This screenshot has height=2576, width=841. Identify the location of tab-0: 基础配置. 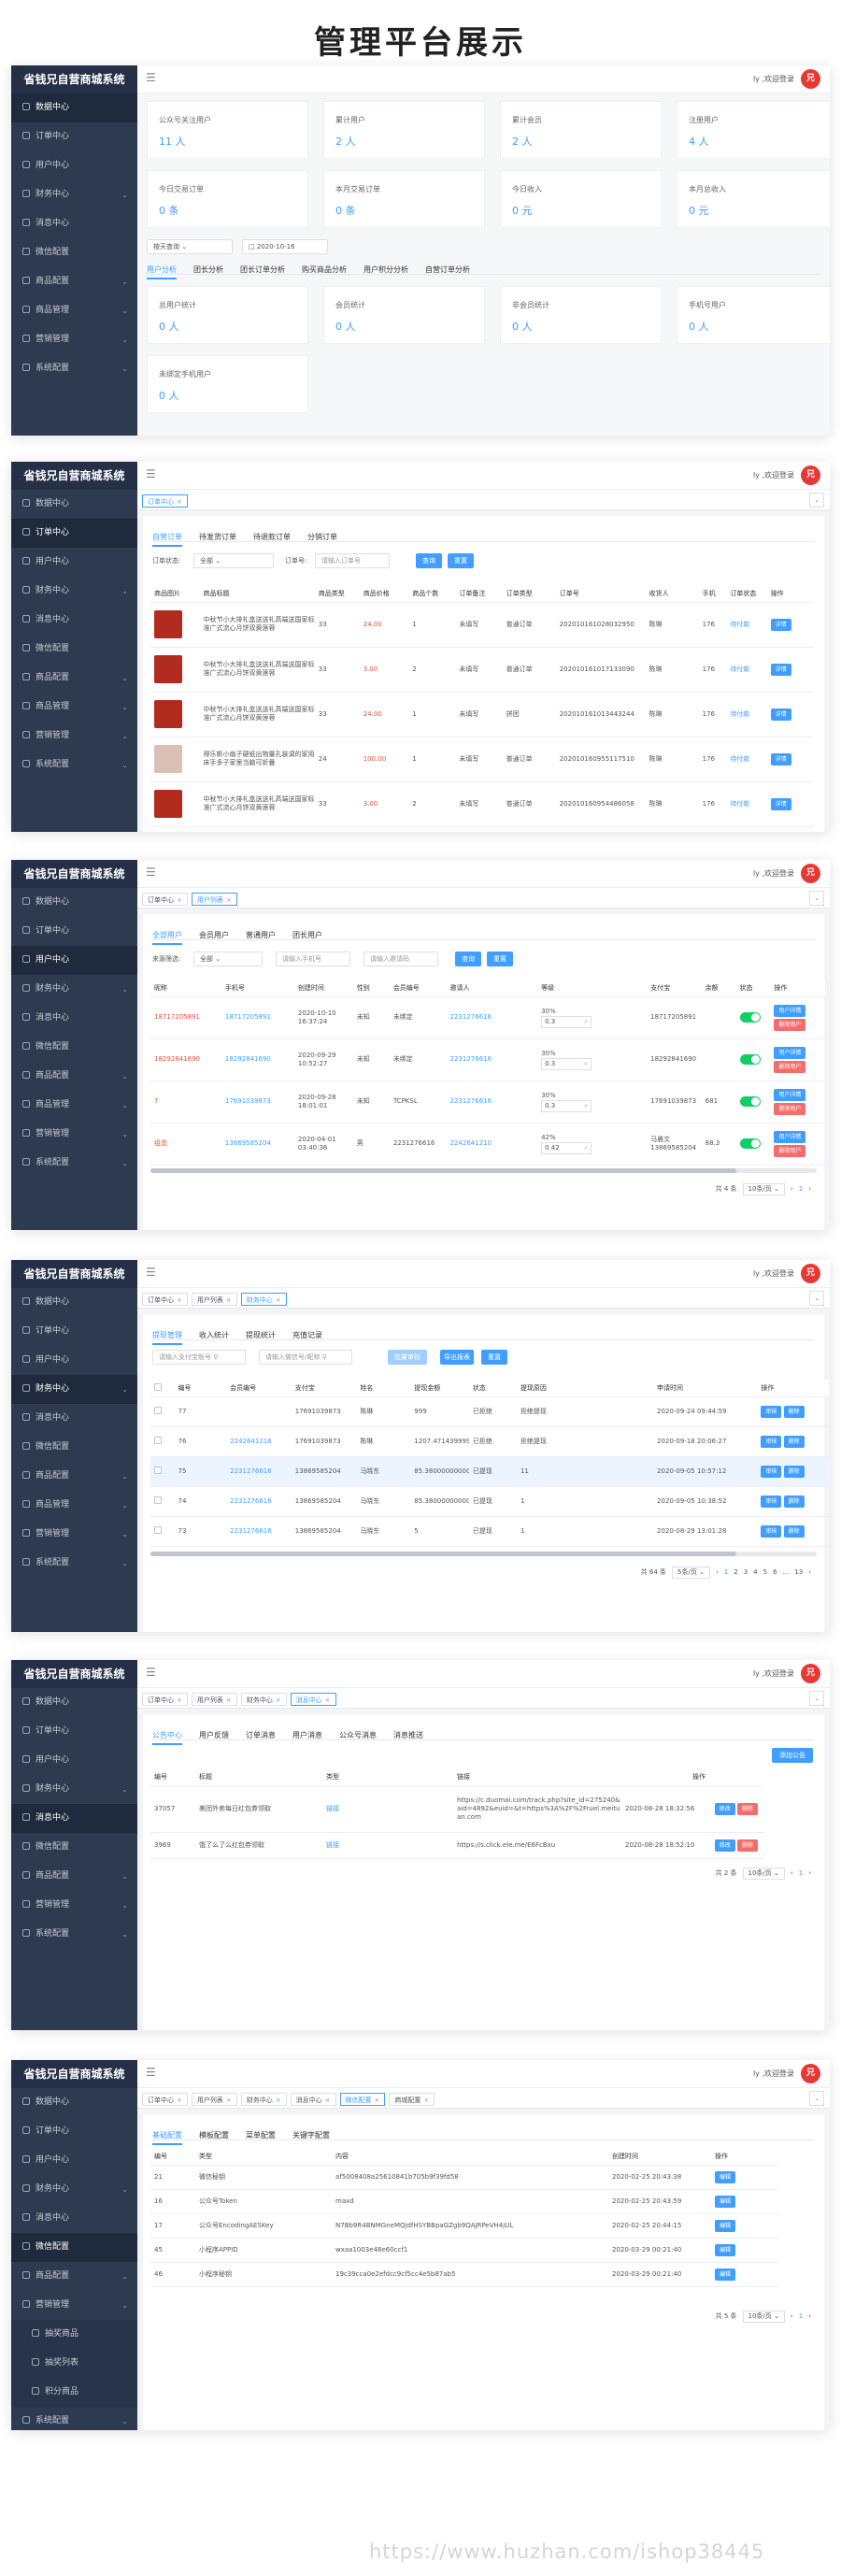
(167, 2136).